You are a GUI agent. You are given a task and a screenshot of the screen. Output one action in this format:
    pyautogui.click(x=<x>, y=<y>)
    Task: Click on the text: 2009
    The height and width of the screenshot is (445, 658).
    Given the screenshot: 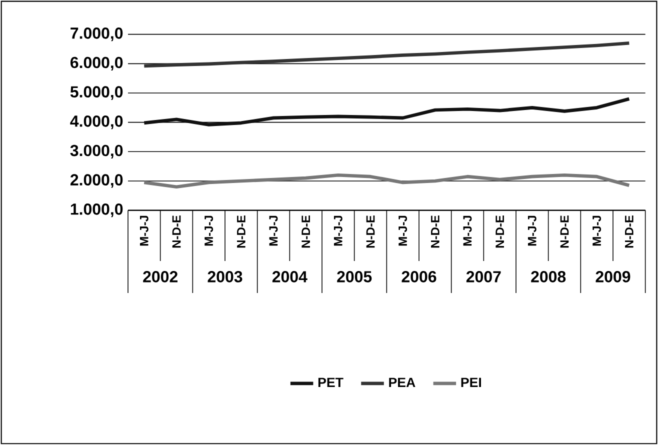 What is the action you would take?
    pyautogui.click(x=613, y=276)
    